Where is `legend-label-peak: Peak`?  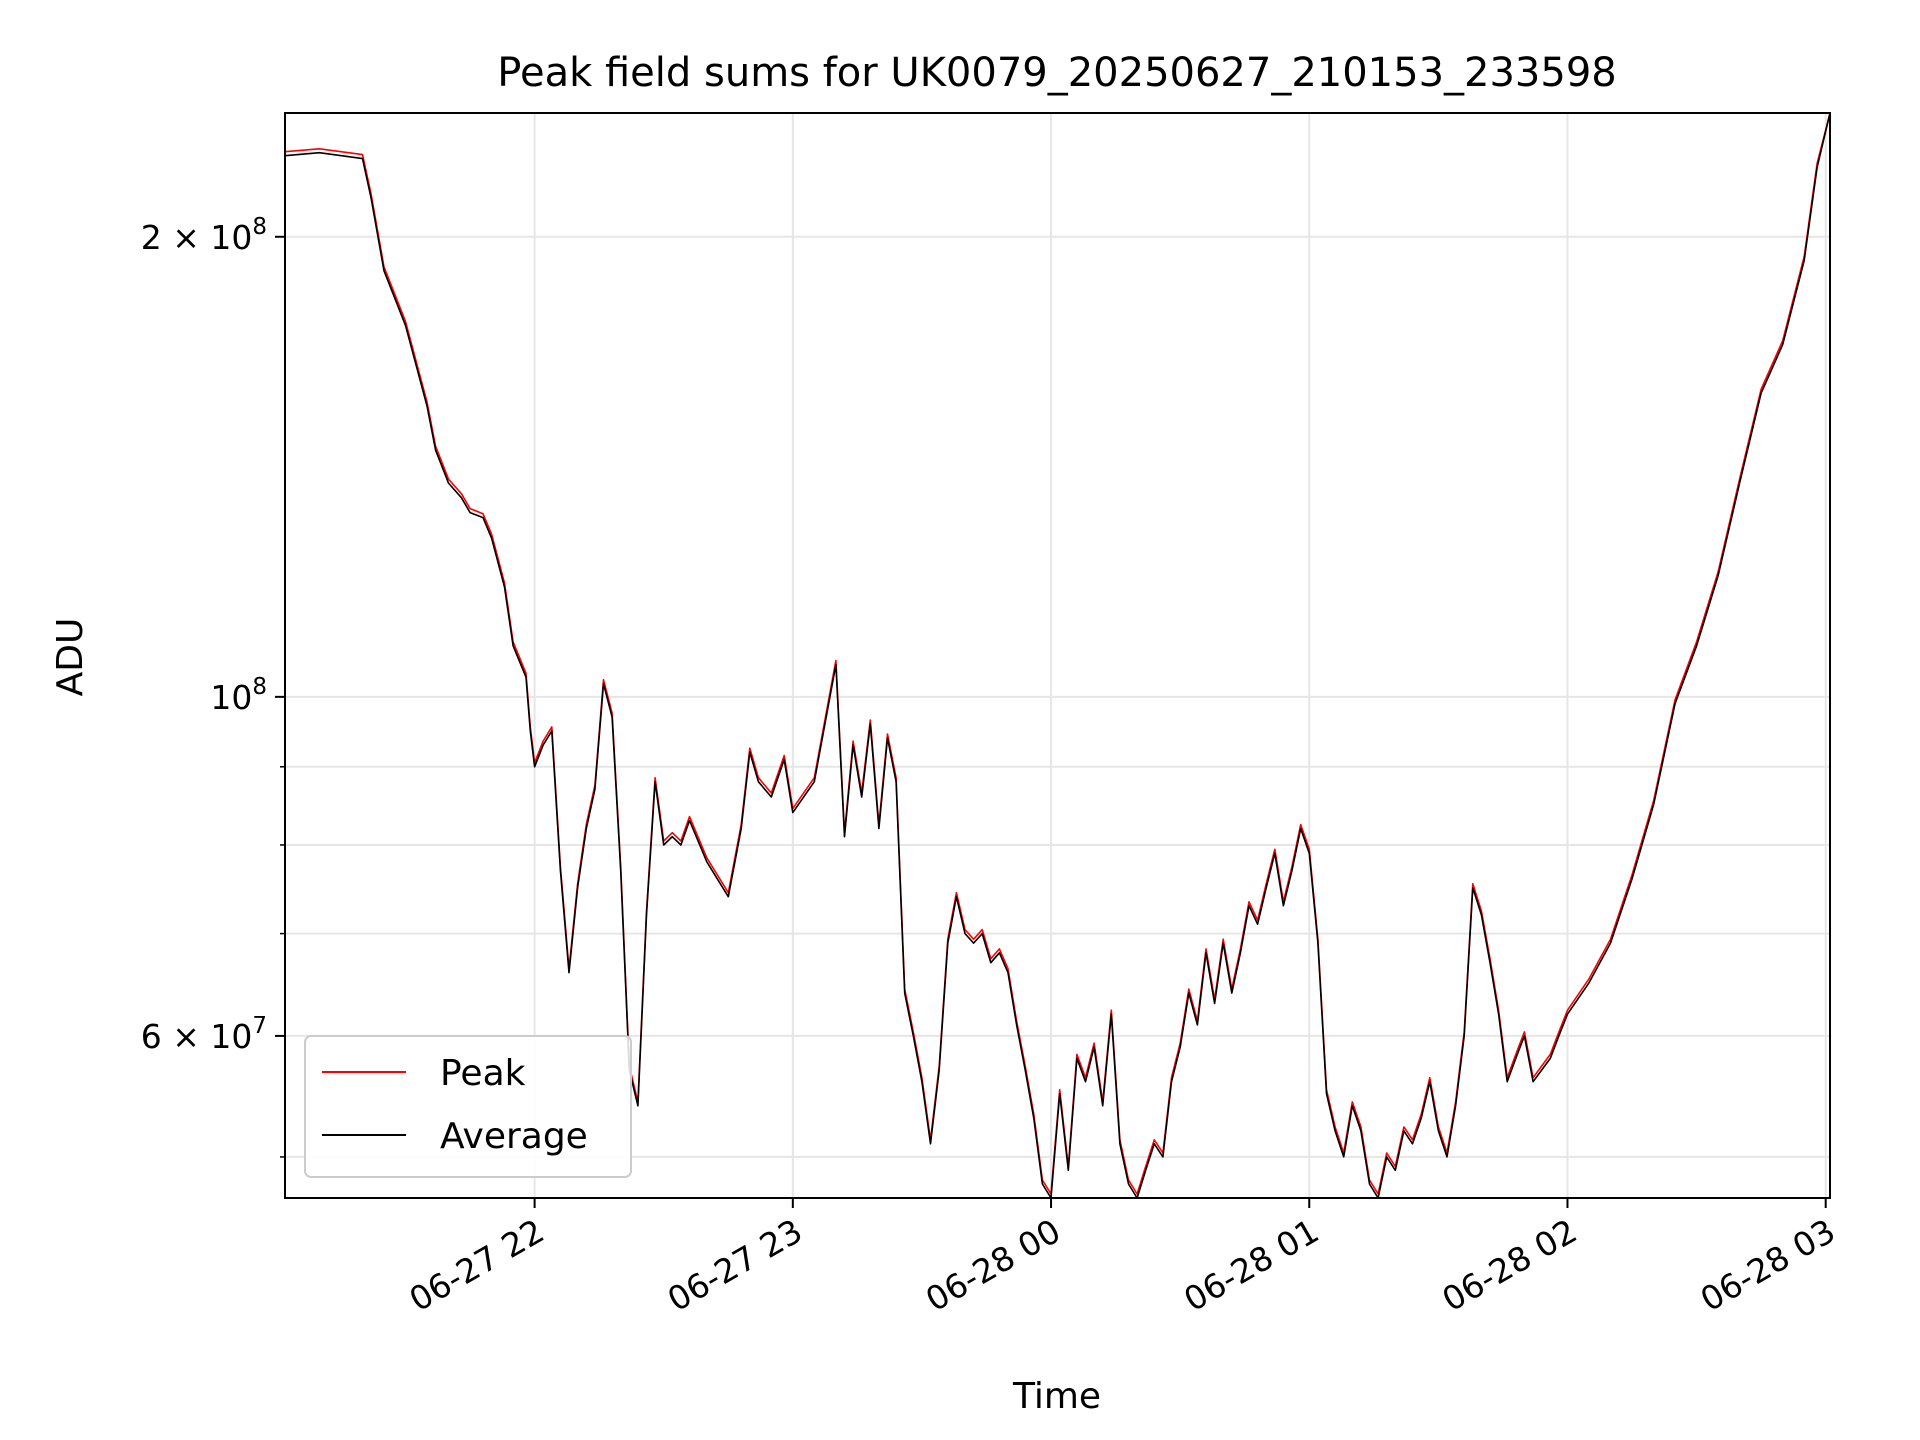
legend-label-peak: Peak is located at coordinates (483, 1073).